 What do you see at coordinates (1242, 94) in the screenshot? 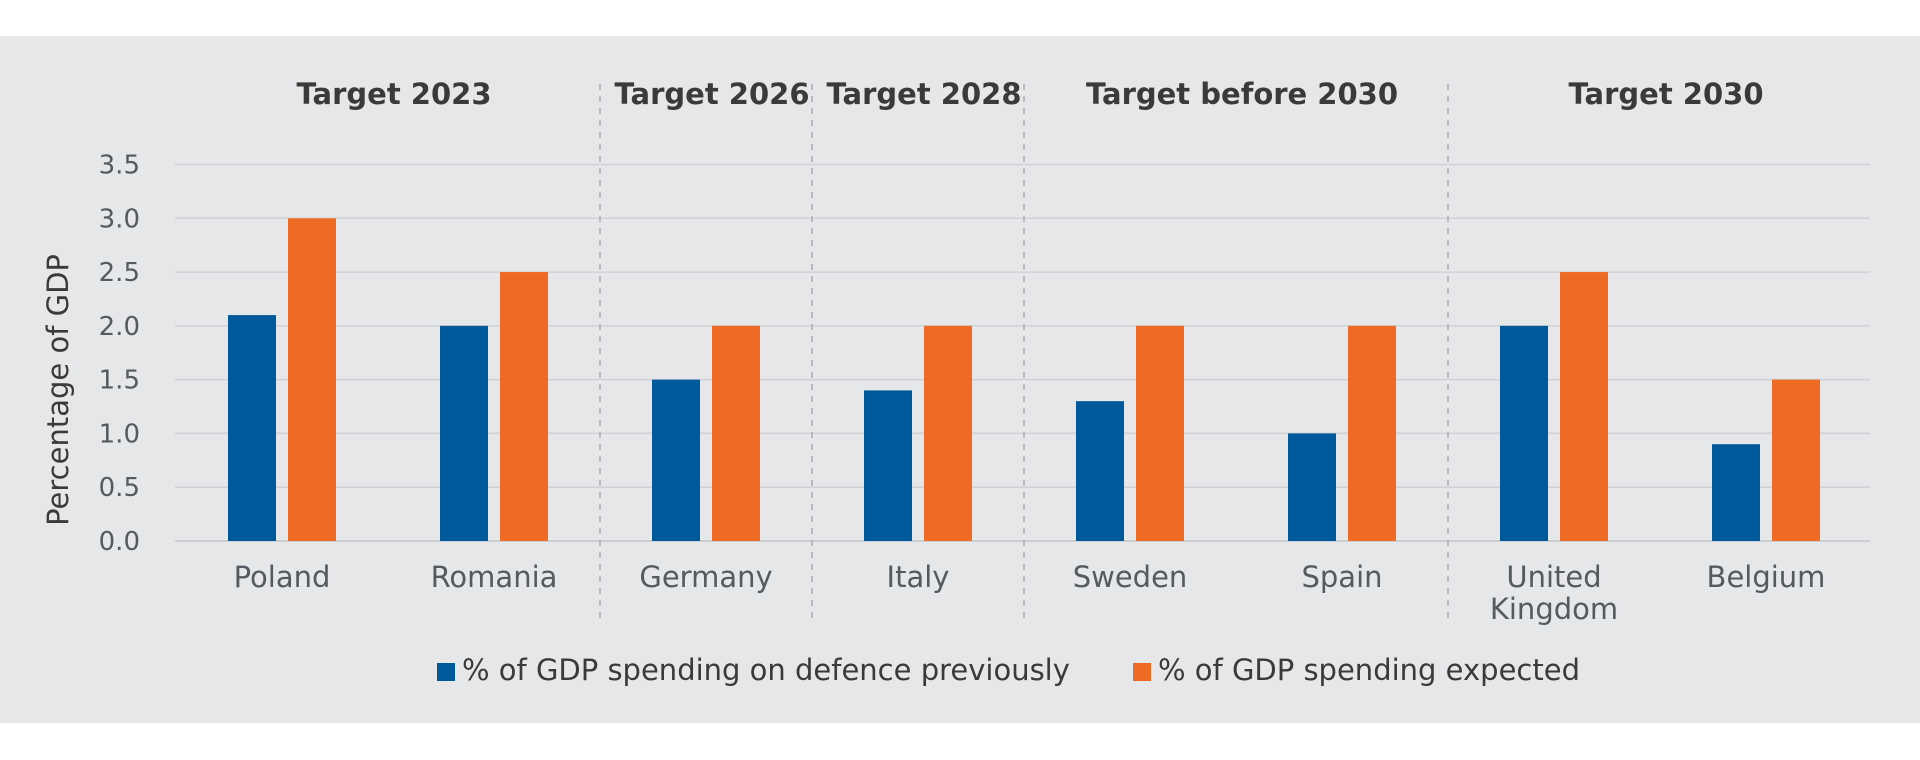
I see `group-title: Target before 2030` at bounding box center [1242, 94].